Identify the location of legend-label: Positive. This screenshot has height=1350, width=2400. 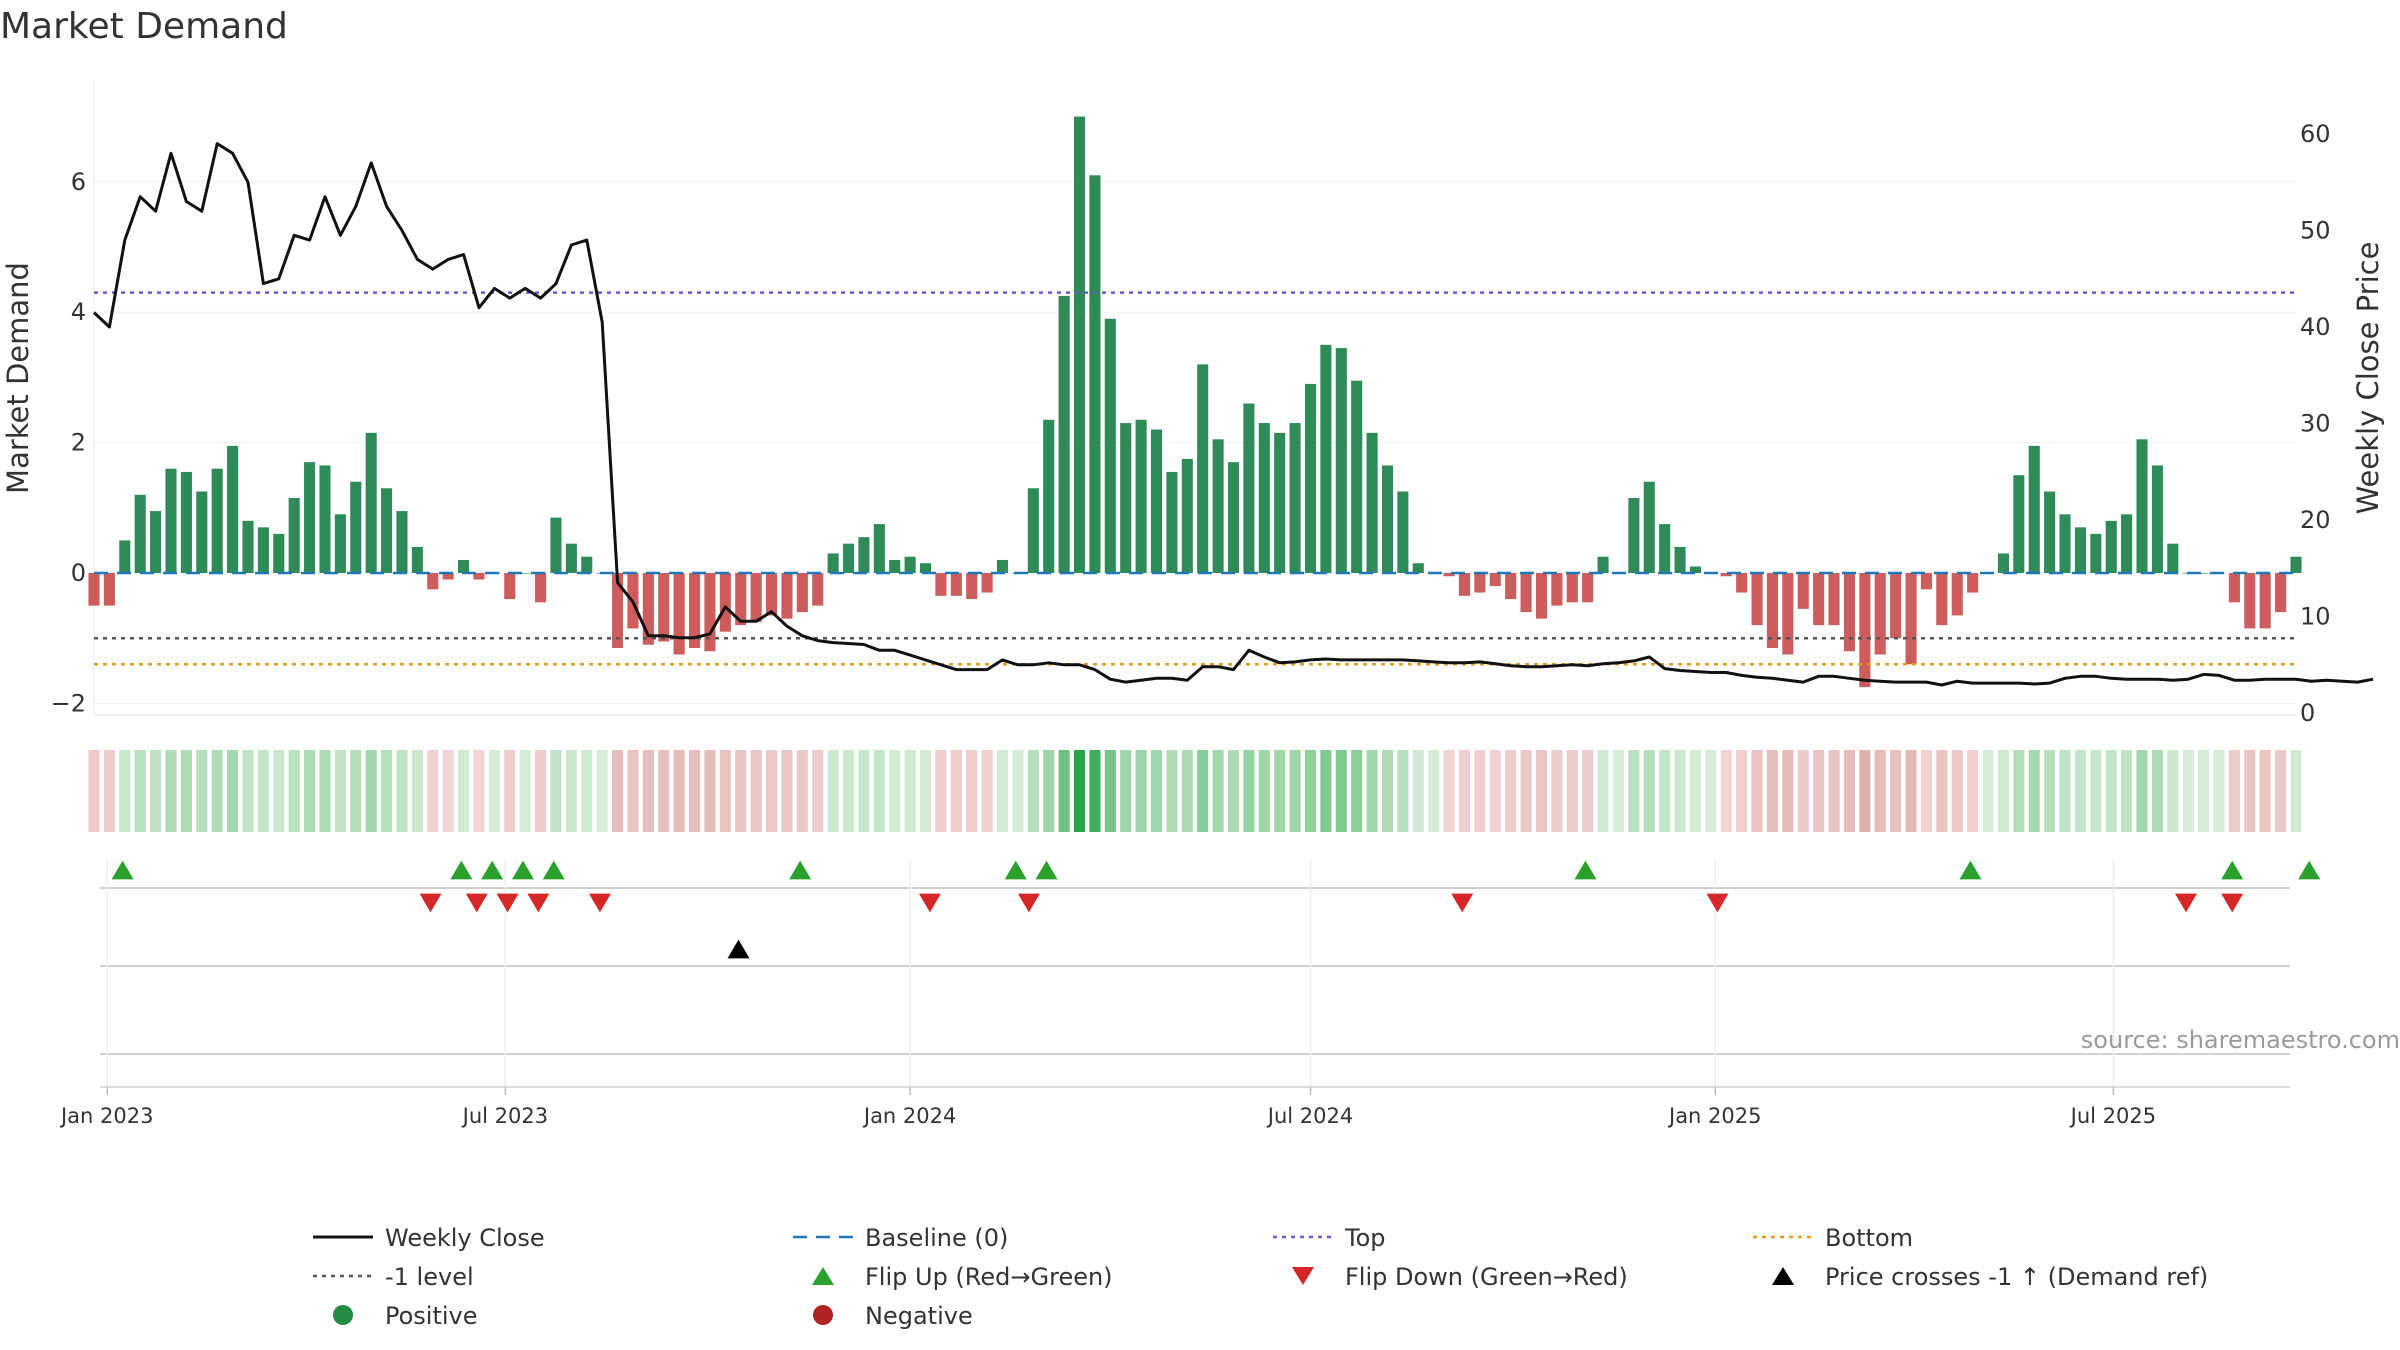
(431, 1316).